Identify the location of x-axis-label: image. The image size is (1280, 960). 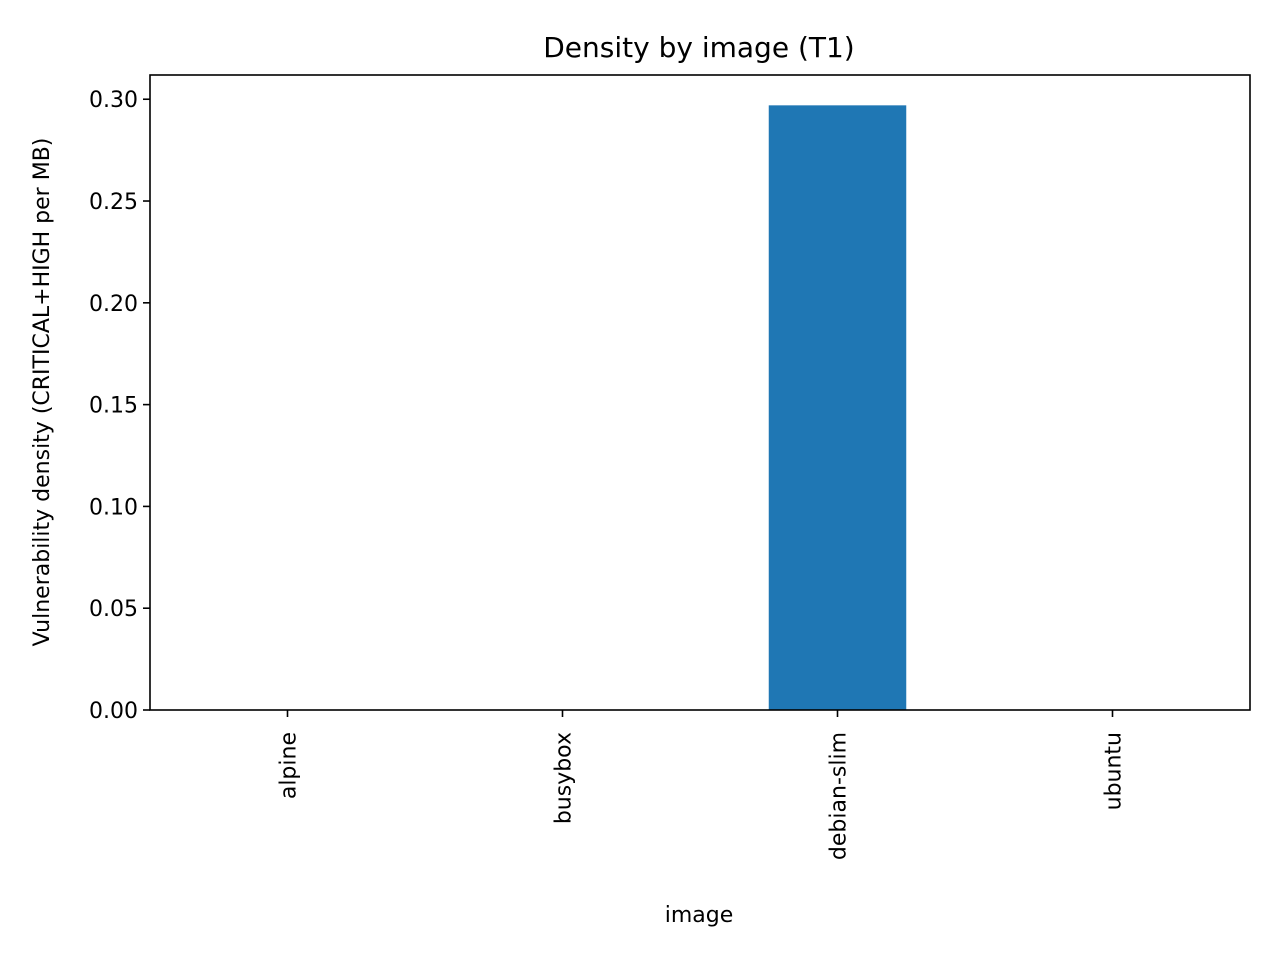
(699, 915).